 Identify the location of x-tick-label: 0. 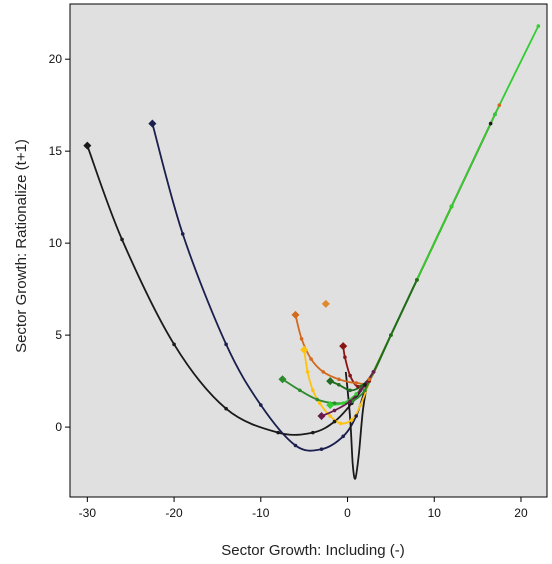
(347, 513).